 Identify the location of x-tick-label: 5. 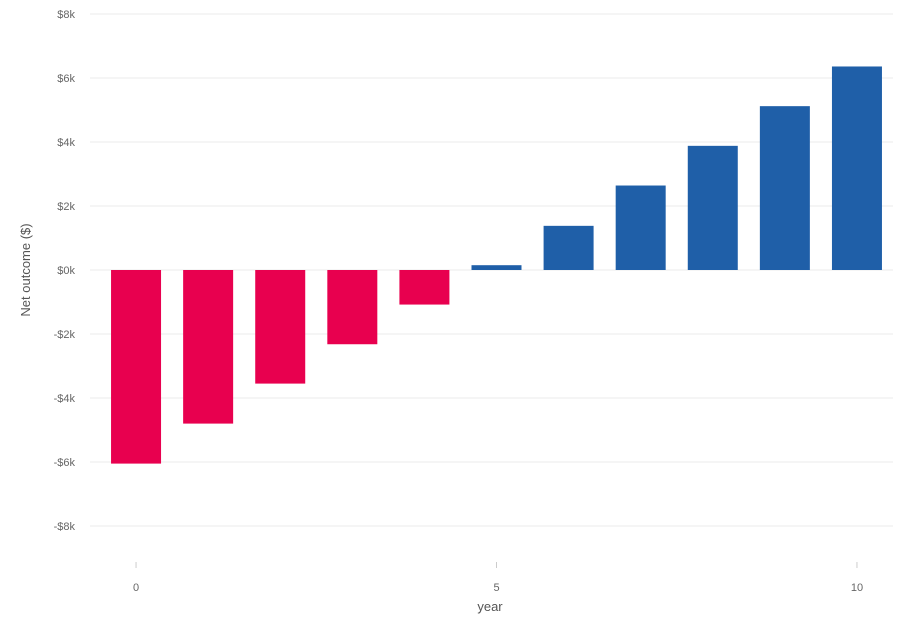
(496, 588).